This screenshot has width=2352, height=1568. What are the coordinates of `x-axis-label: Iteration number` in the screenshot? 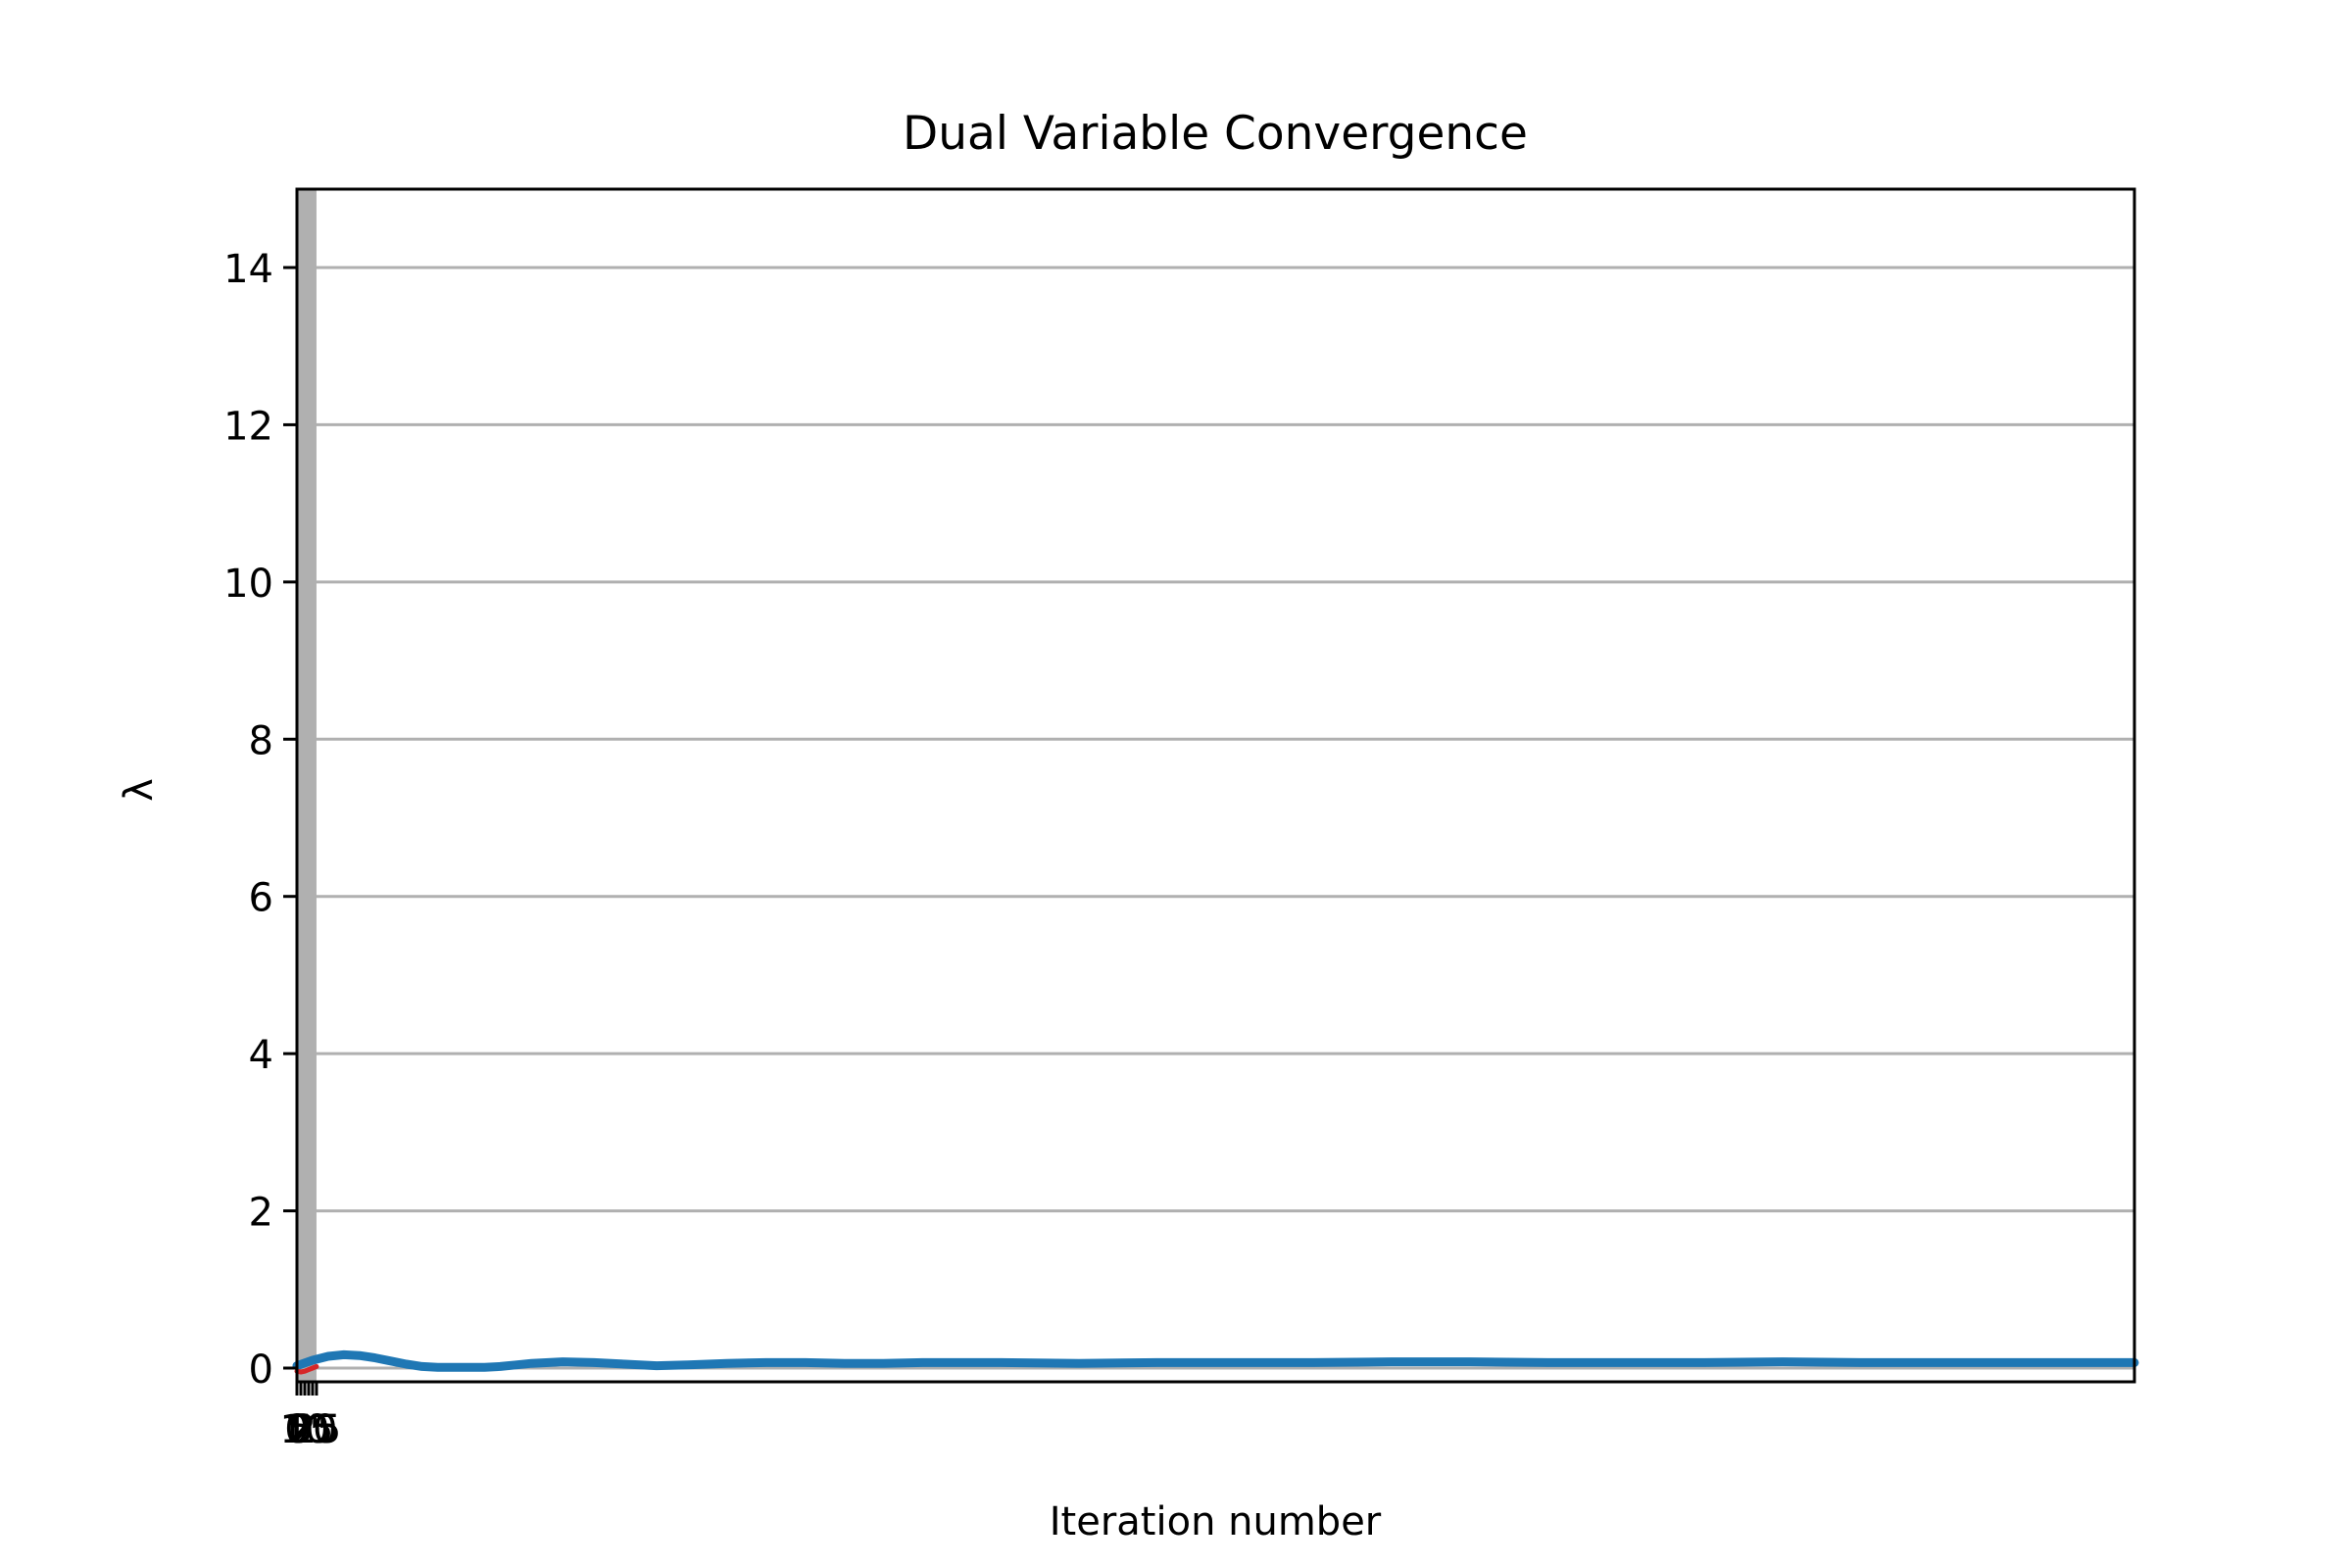 It's located at (1216, 1521).